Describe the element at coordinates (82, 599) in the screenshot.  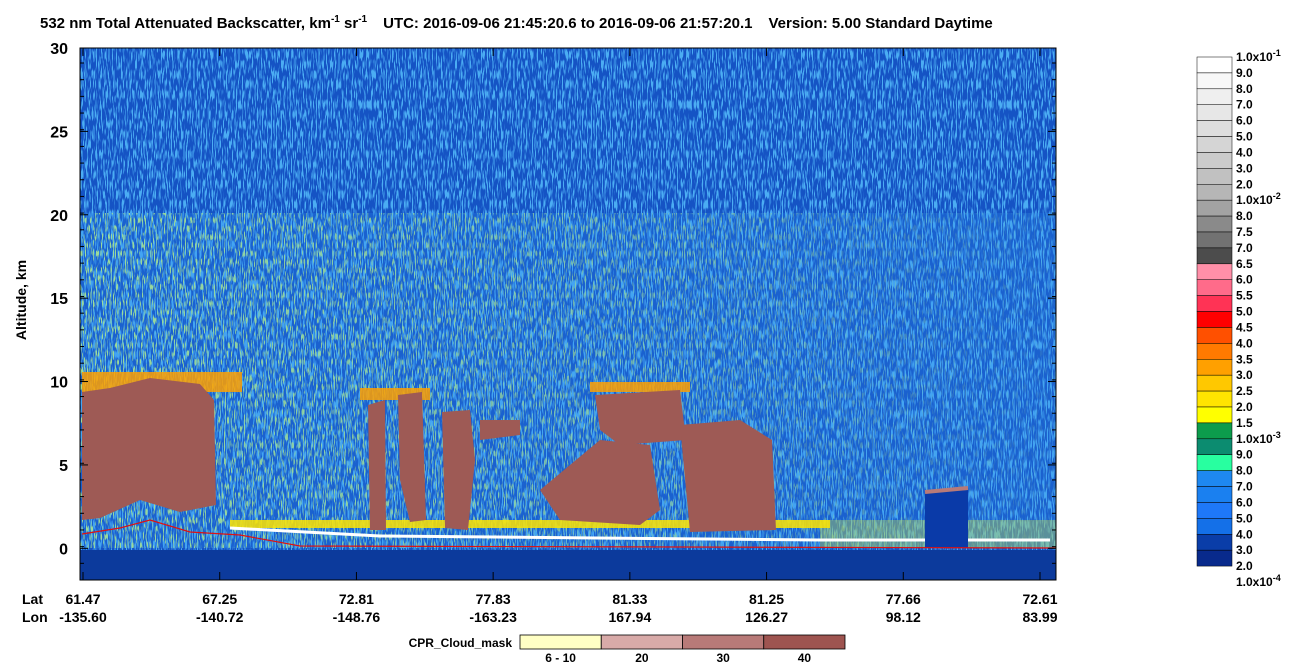
I see `lat-label: 61.47` at that location.